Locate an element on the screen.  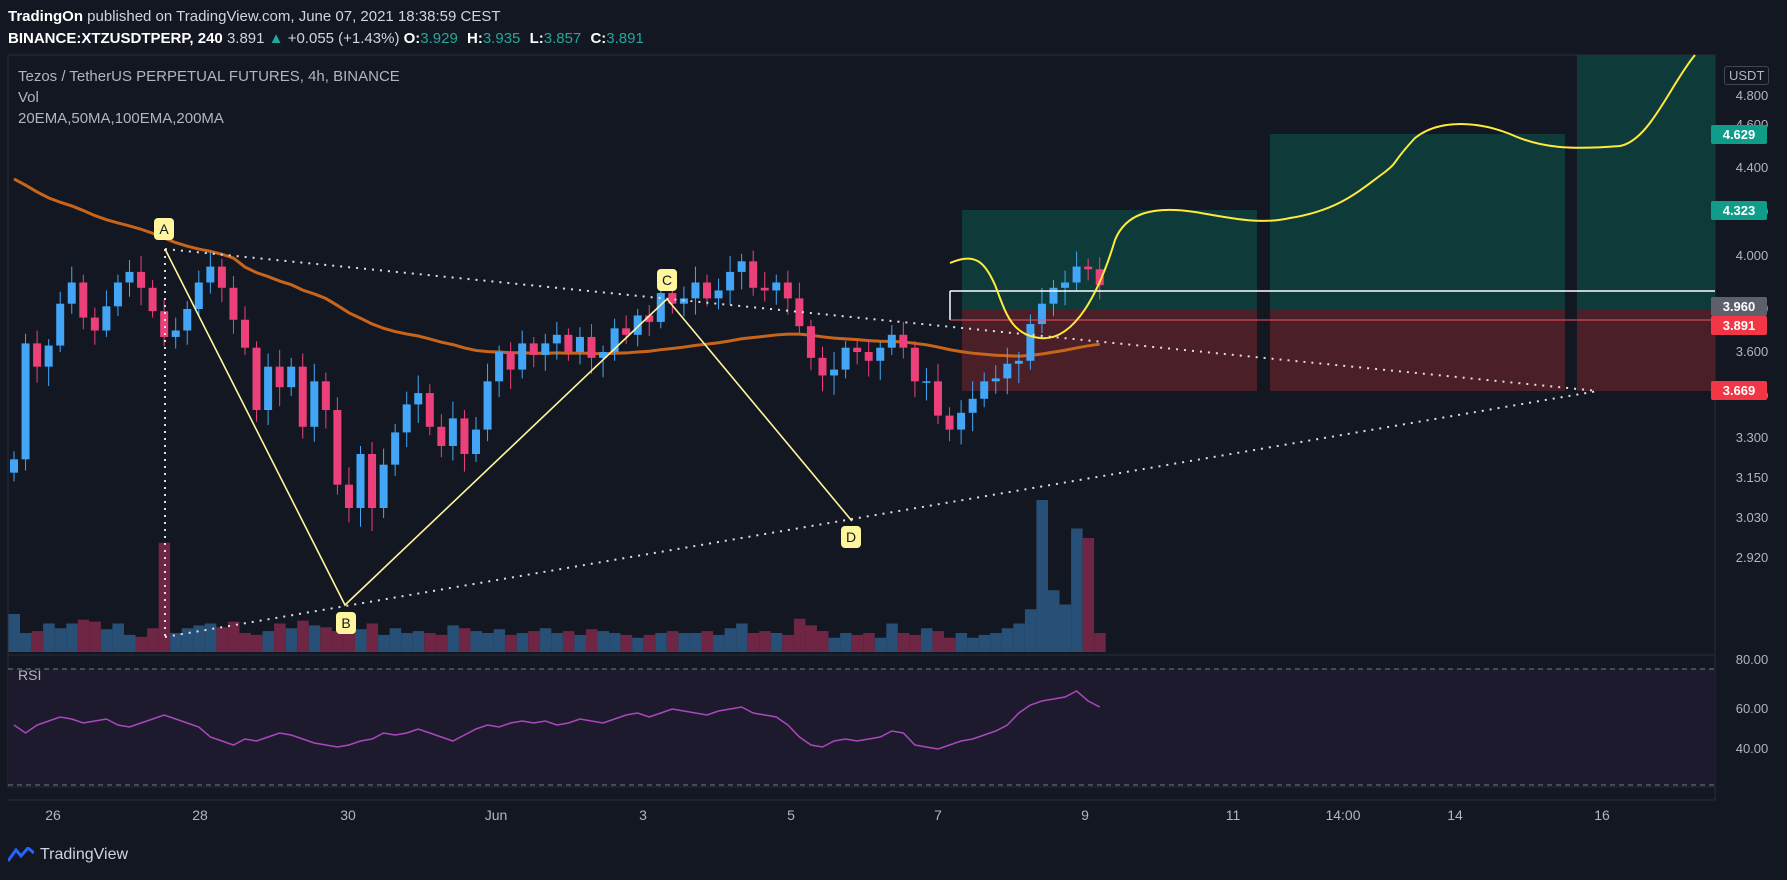
publisher-name: TradingOn is located at coordinates (45, 16).